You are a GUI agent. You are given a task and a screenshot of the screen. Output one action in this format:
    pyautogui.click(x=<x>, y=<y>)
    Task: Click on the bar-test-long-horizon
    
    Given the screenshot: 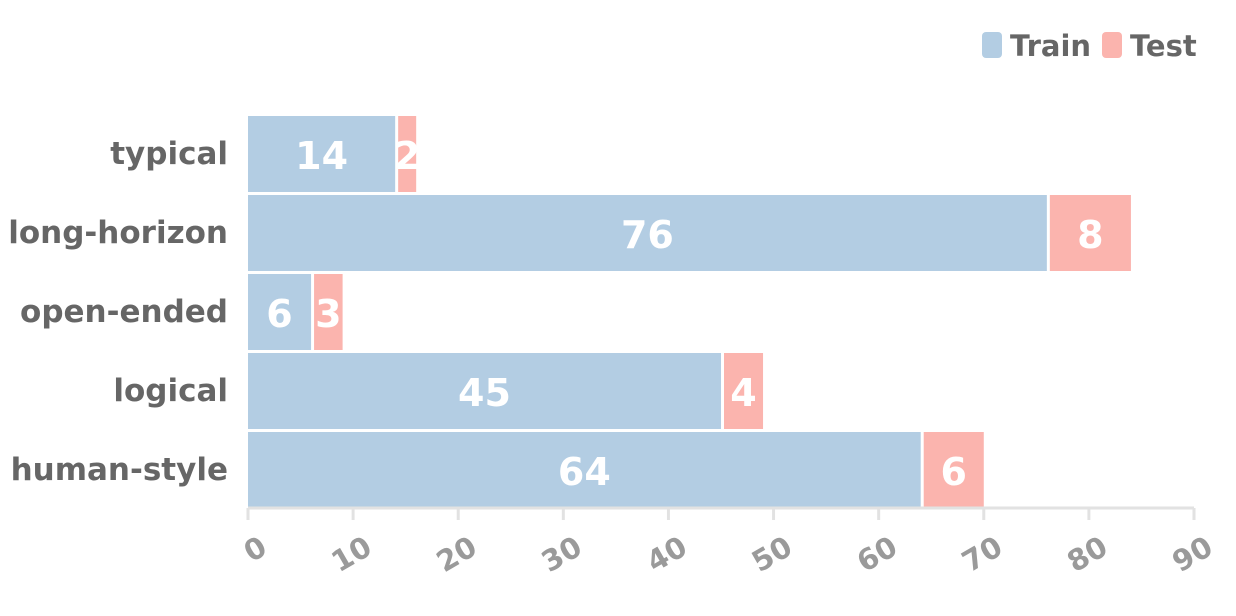 What is the action you would take?
    pyautogui.click(x=1090, y=233)
    